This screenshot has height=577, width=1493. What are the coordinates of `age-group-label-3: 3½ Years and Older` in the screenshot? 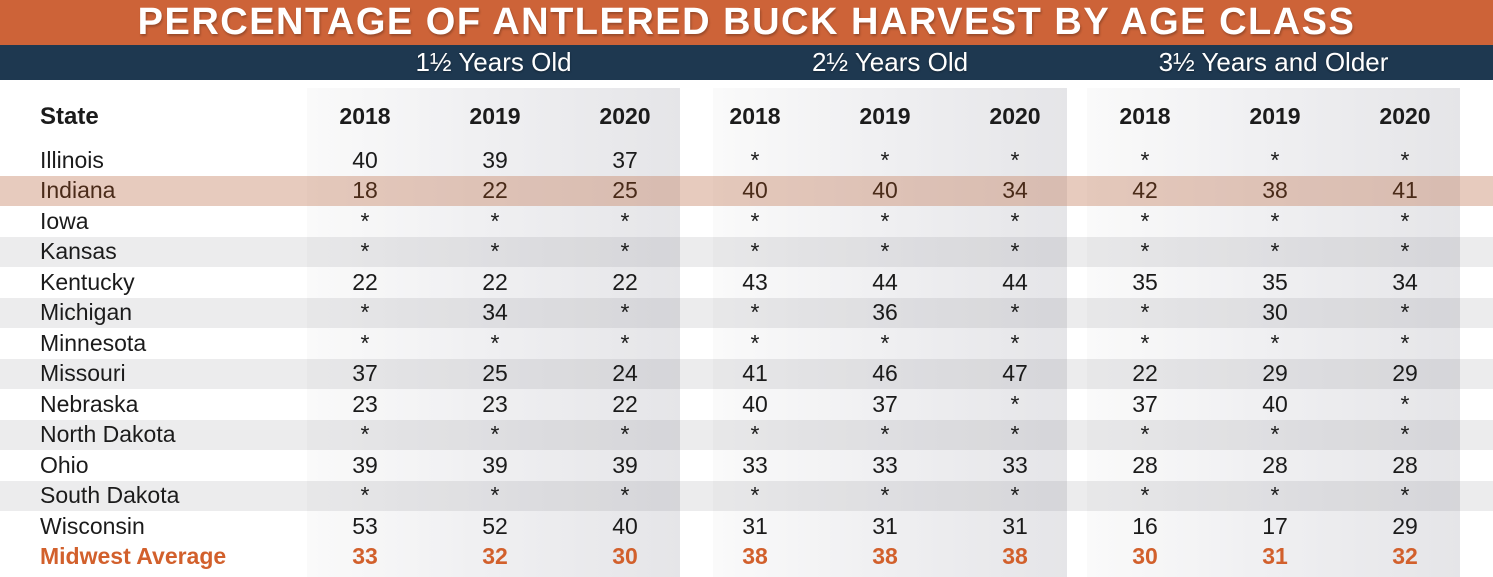 It's located at (1273, 62).